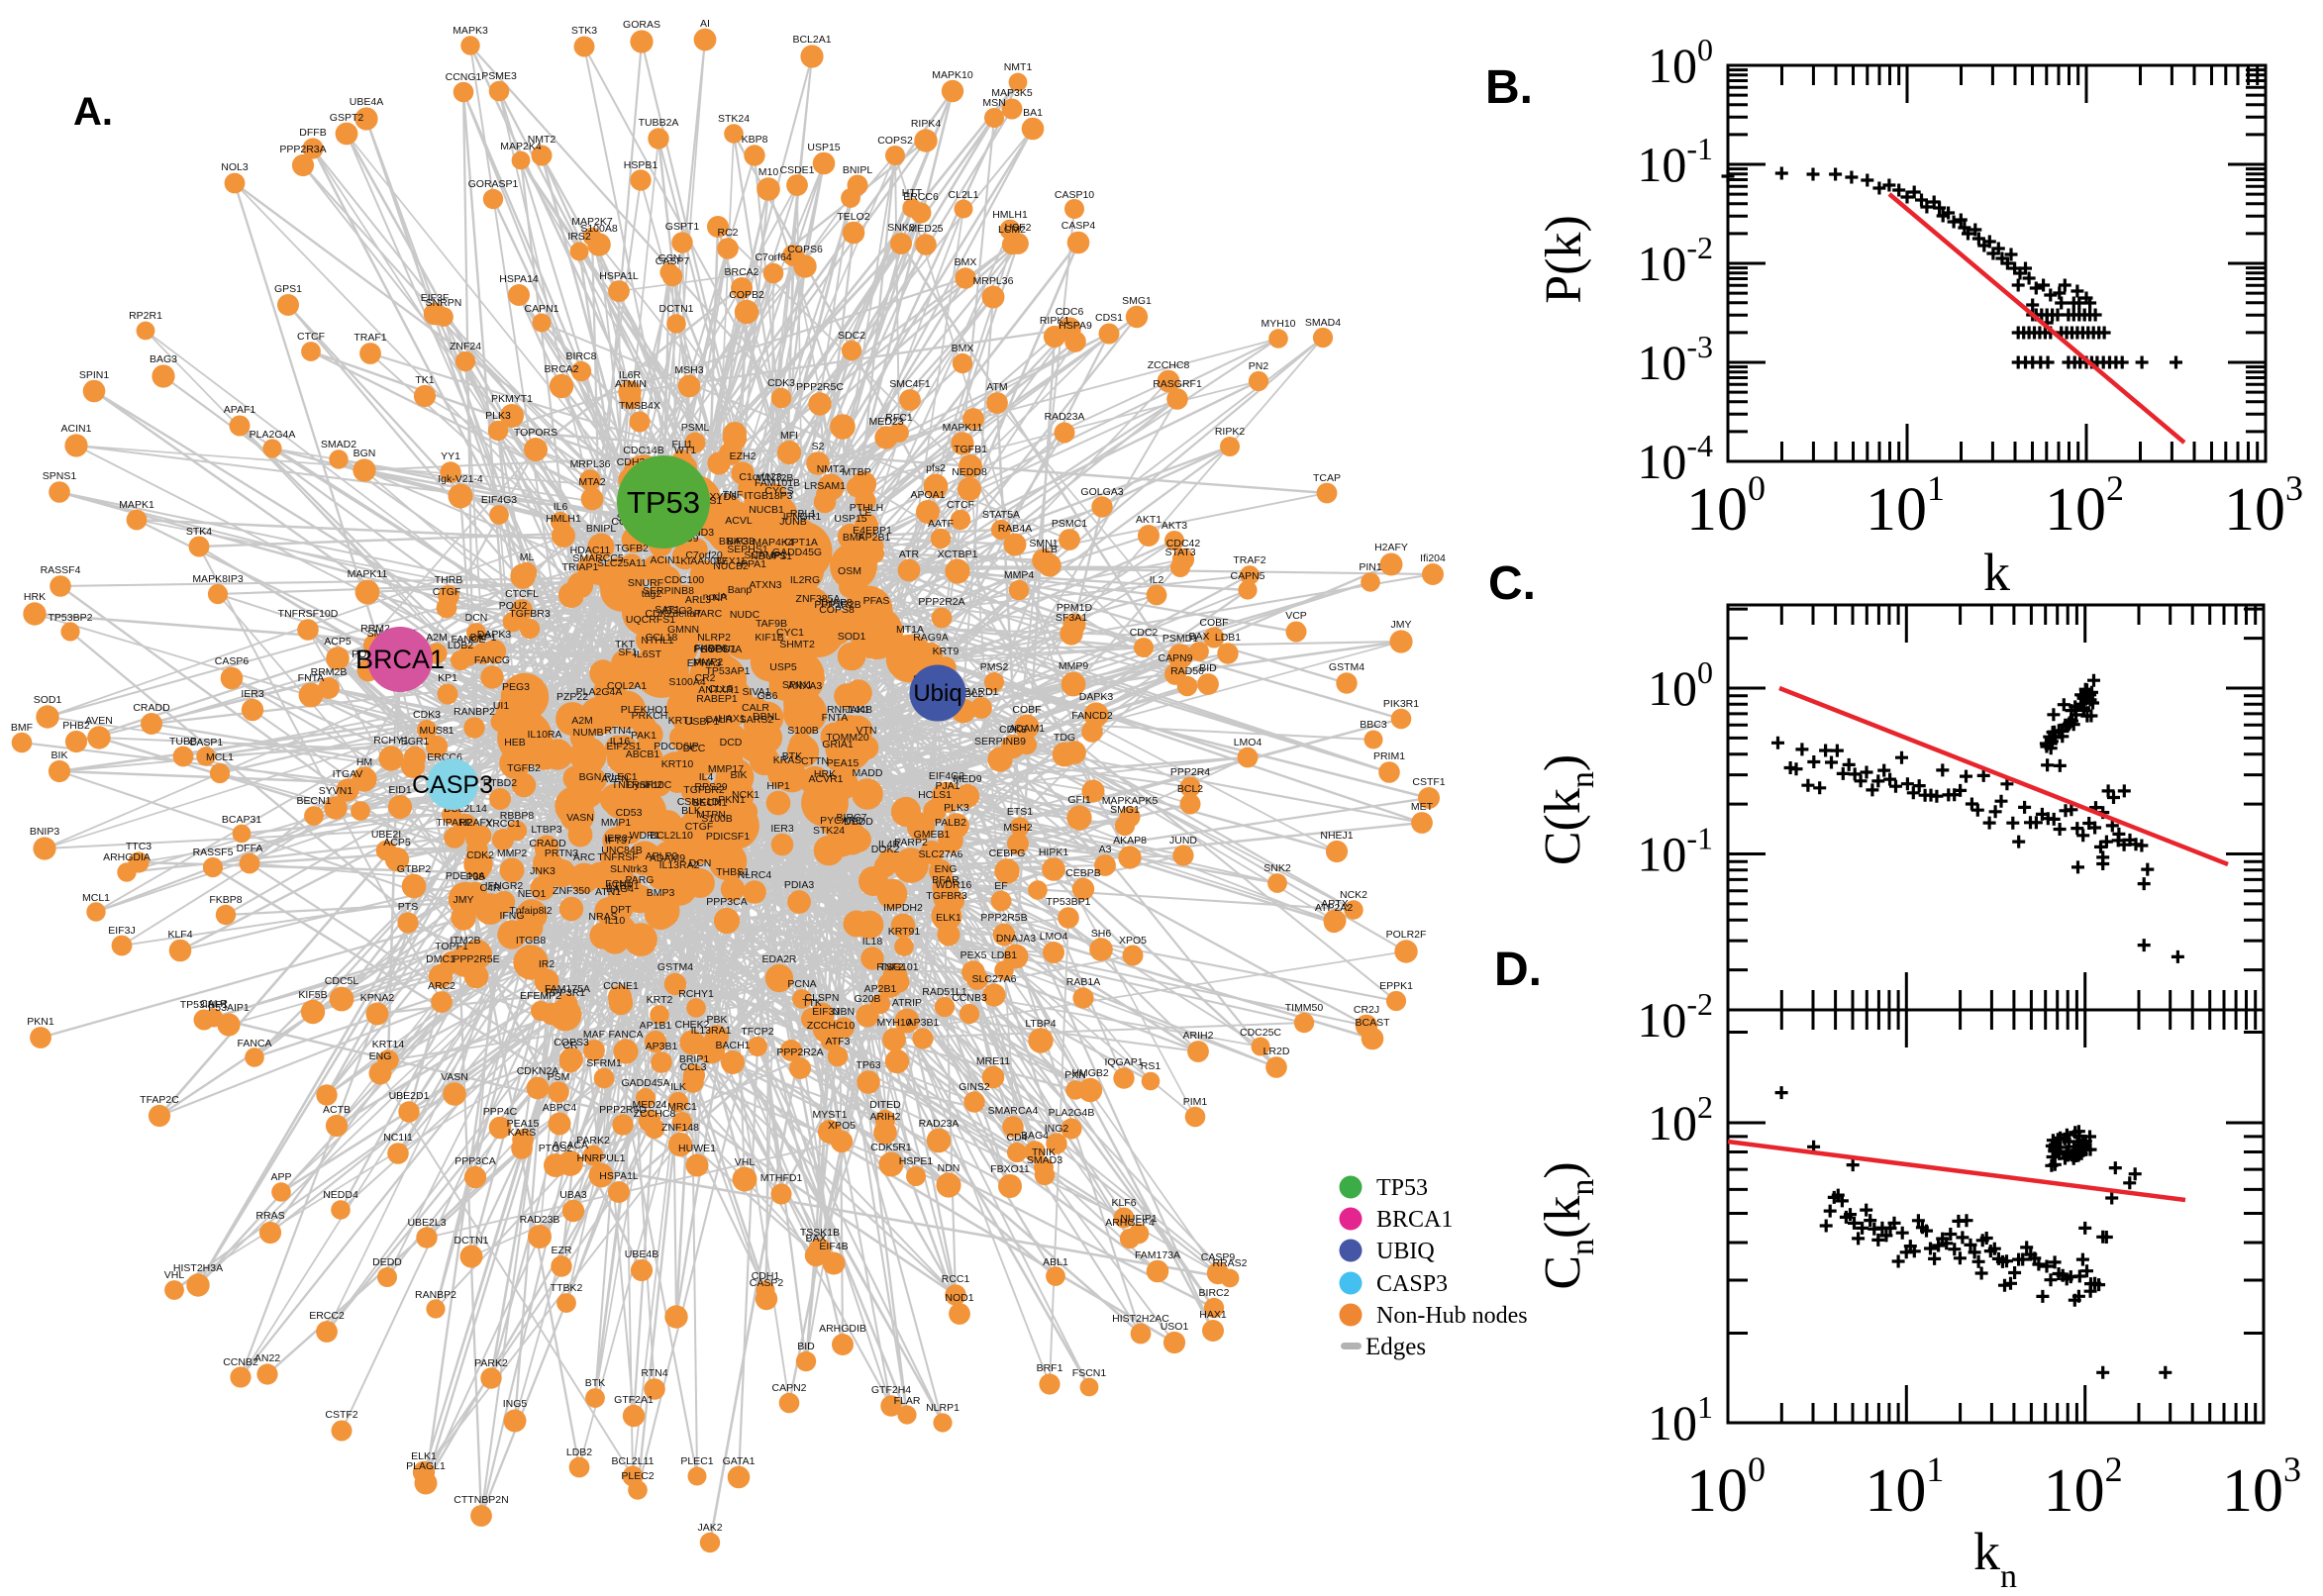 Image resolution: width=2323 pixels, height=1596 pixels. Describe the element at coordinates (663, 503) in the screenshot. I see `svg-text: TP53` at that location.